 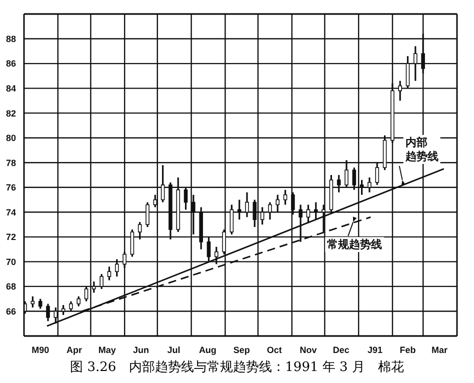 What do you see at coordinates (11, 261) in the screenshot?
I see `y-tick-label: 70` at bounding box center [11, 261].